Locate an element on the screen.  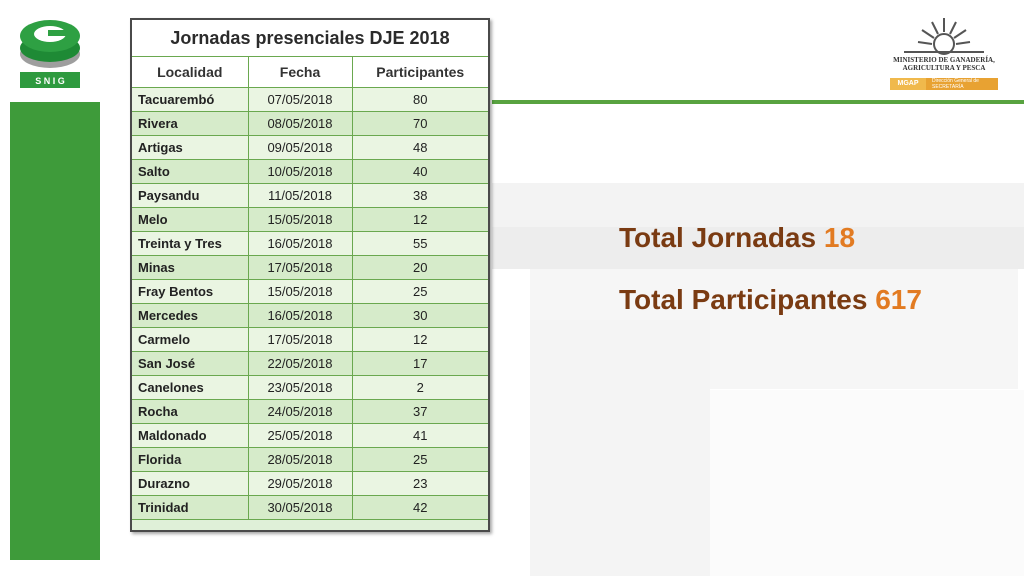
mgap-short: MGAP is located at coordinates (908, 84).